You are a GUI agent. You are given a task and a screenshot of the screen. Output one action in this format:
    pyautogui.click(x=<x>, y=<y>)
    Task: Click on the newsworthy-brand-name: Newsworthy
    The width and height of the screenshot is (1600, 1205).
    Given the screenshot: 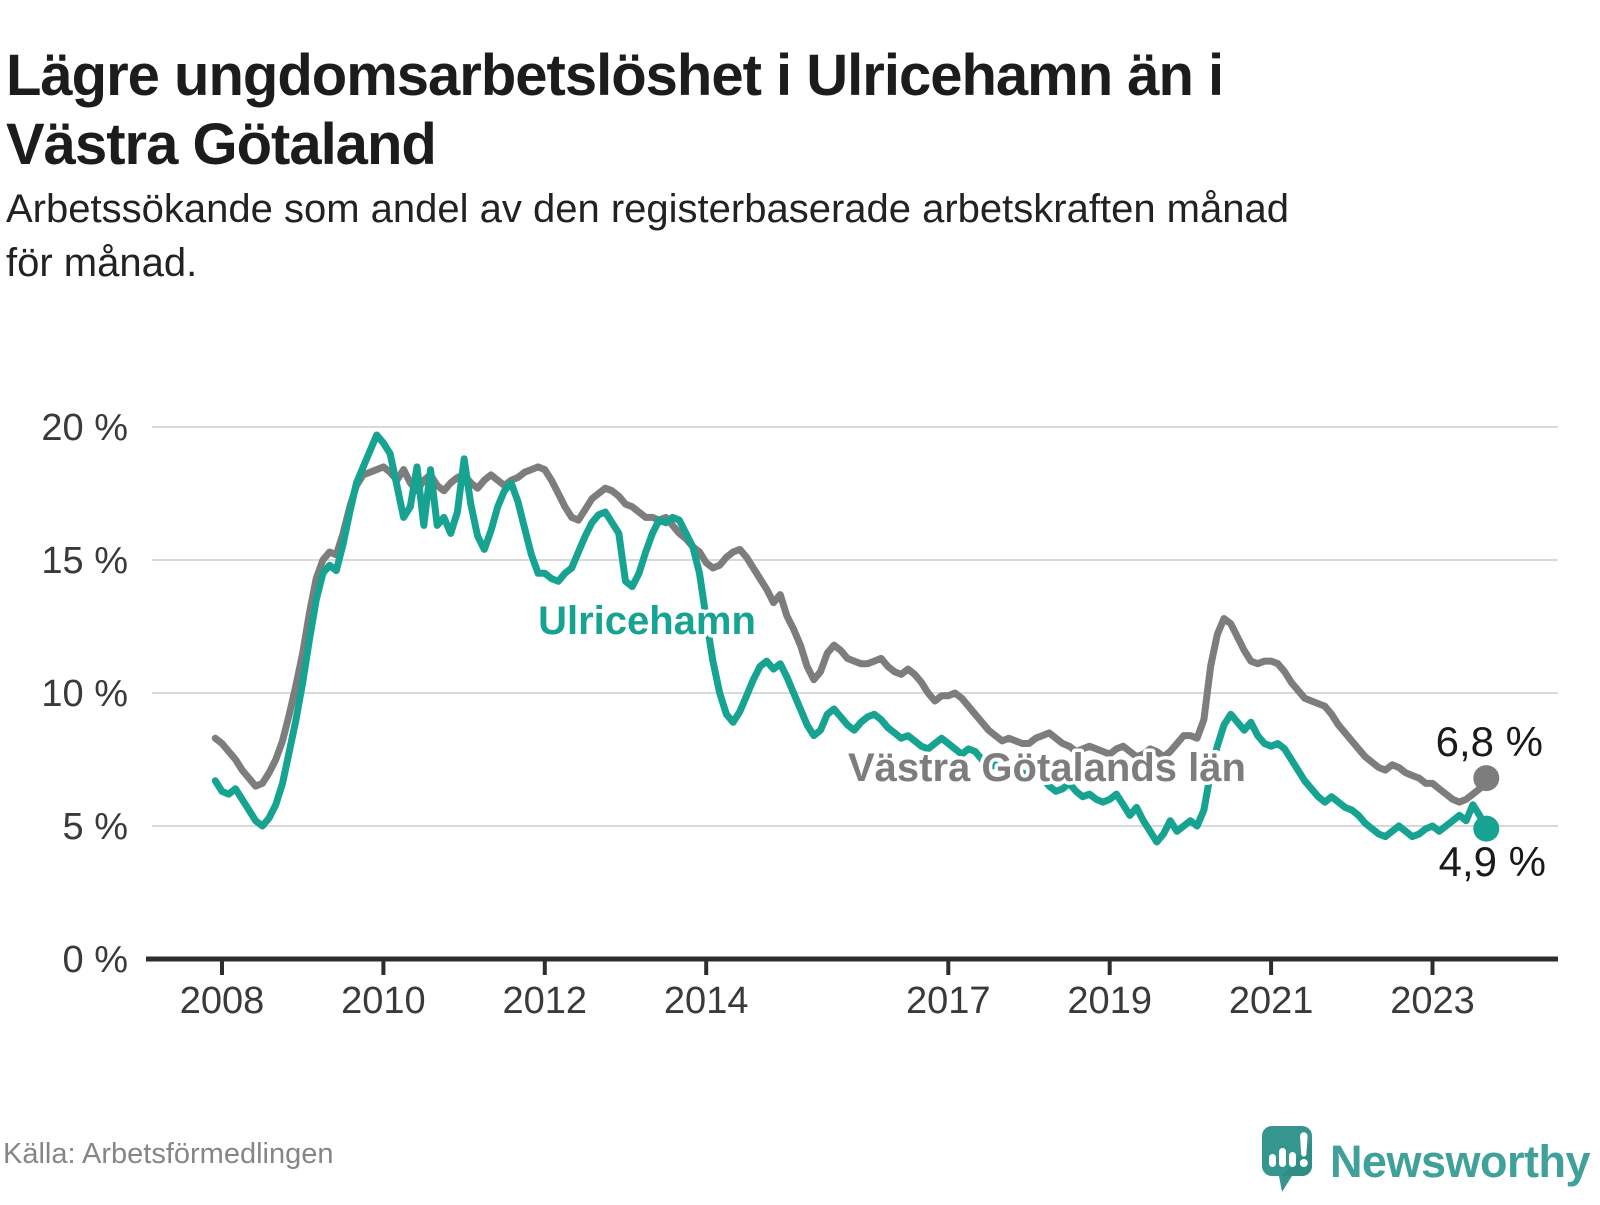 What is the action you would take?
    pyautogui.click(x=1460, y=1161)
    